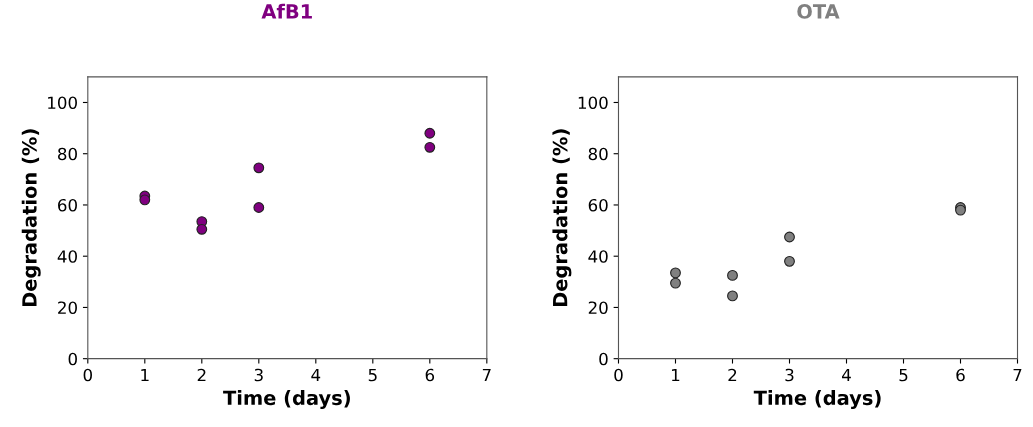 This screenshot has width=1033, height=427. I want to click on chart-title: AfB1, so click(286, 11).